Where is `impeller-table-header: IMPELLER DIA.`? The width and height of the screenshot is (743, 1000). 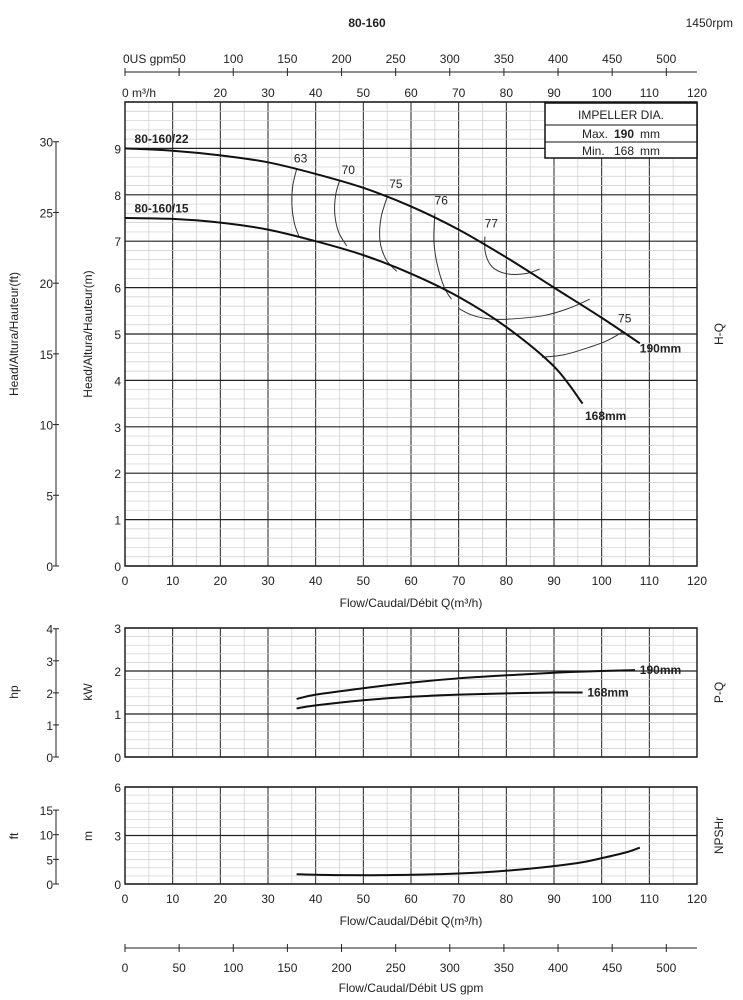 impeller-table-header: IMPELLER DIA. is located at coordinates (621, 115).